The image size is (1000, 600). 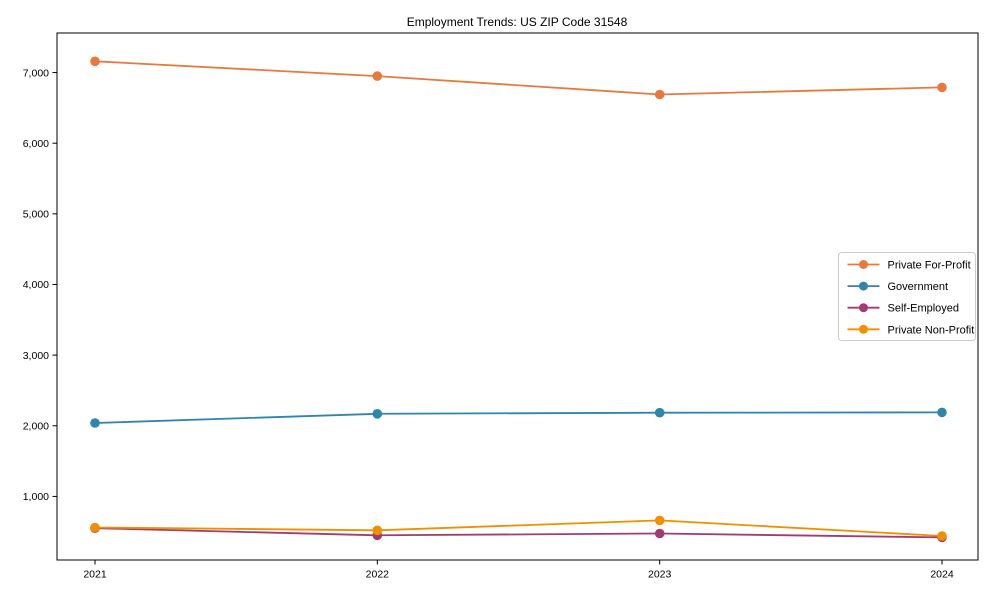 What do you see at coordinates (942, 575) in the screenshot?
I see `x-tick-label: 2024` at bounding box center [942, 575].